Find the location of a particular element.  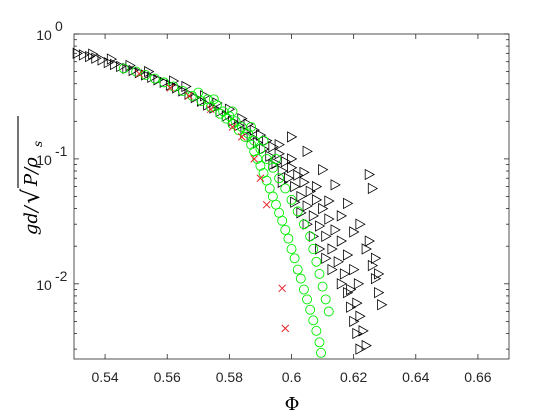

y-tick-exponent: -2 is located at coordinates (61, 276).